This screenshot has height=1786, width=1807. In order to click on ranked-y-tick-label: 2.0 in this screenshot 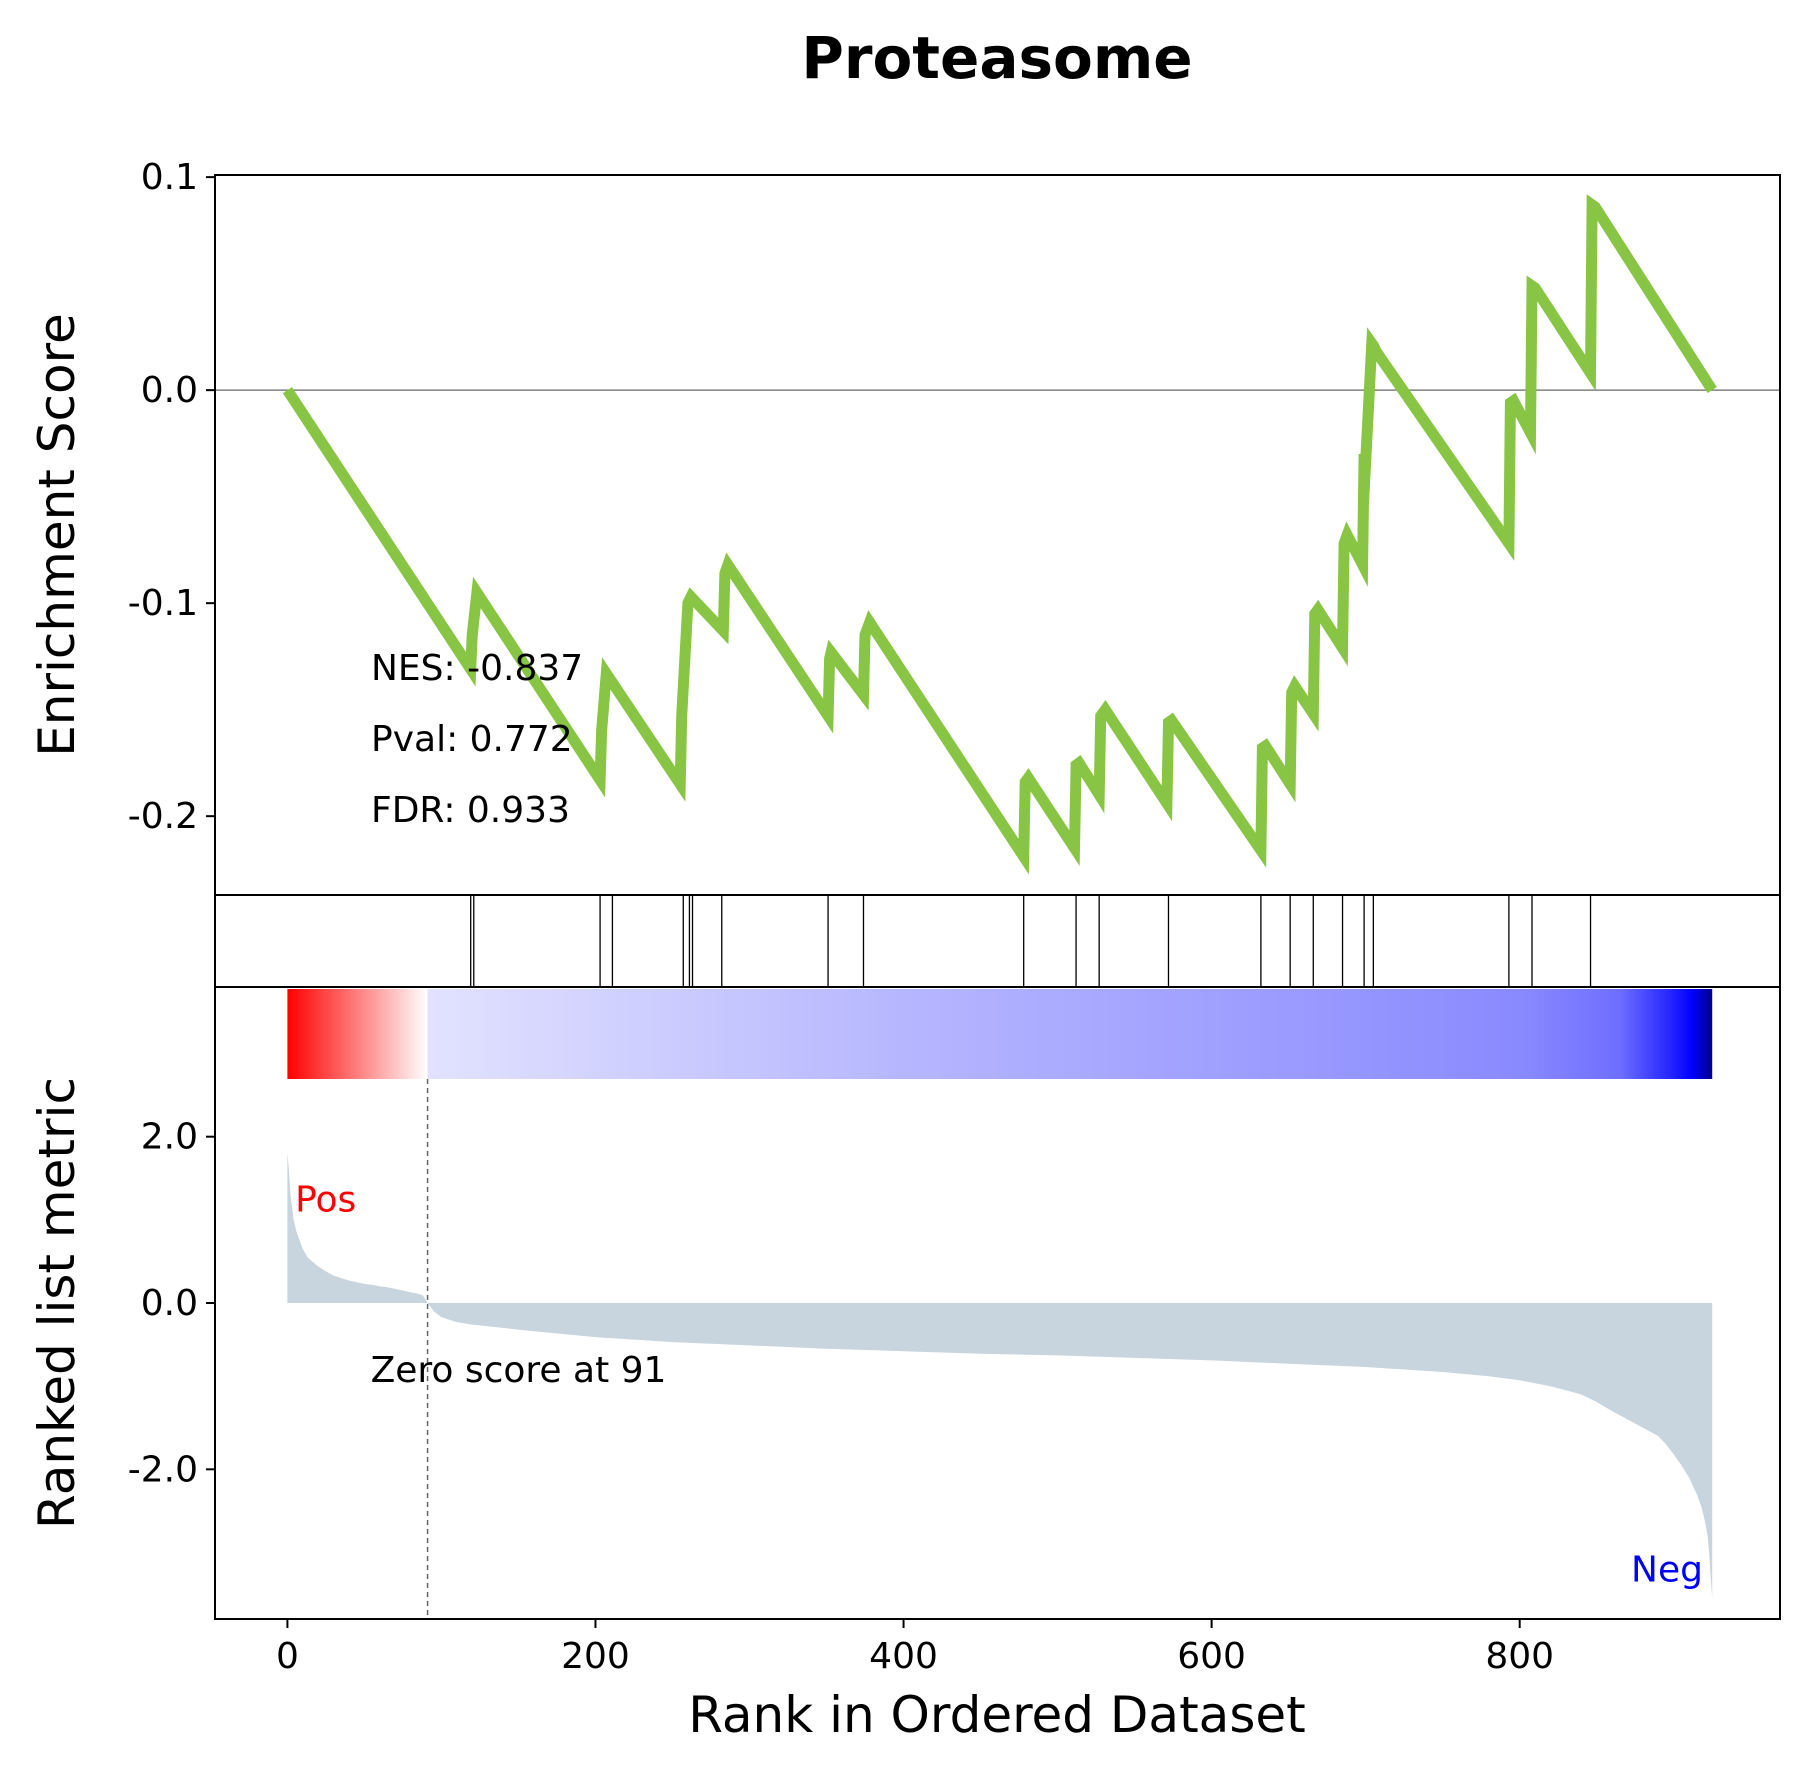, I will do `click(169, 1137)`.